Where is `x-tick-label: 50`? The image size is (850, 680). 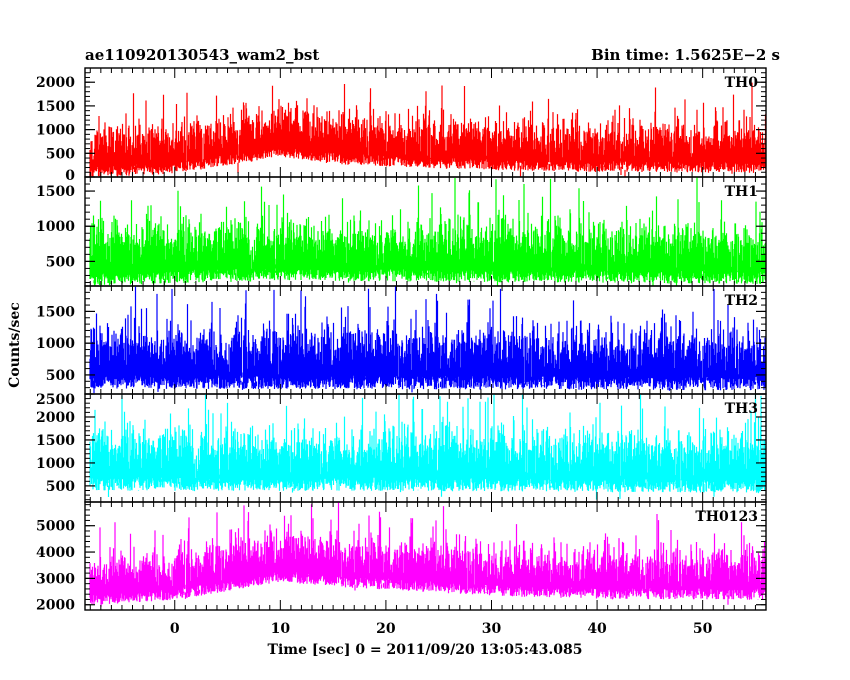 x-tick-label: 50 is located at coordinates (703, 629).